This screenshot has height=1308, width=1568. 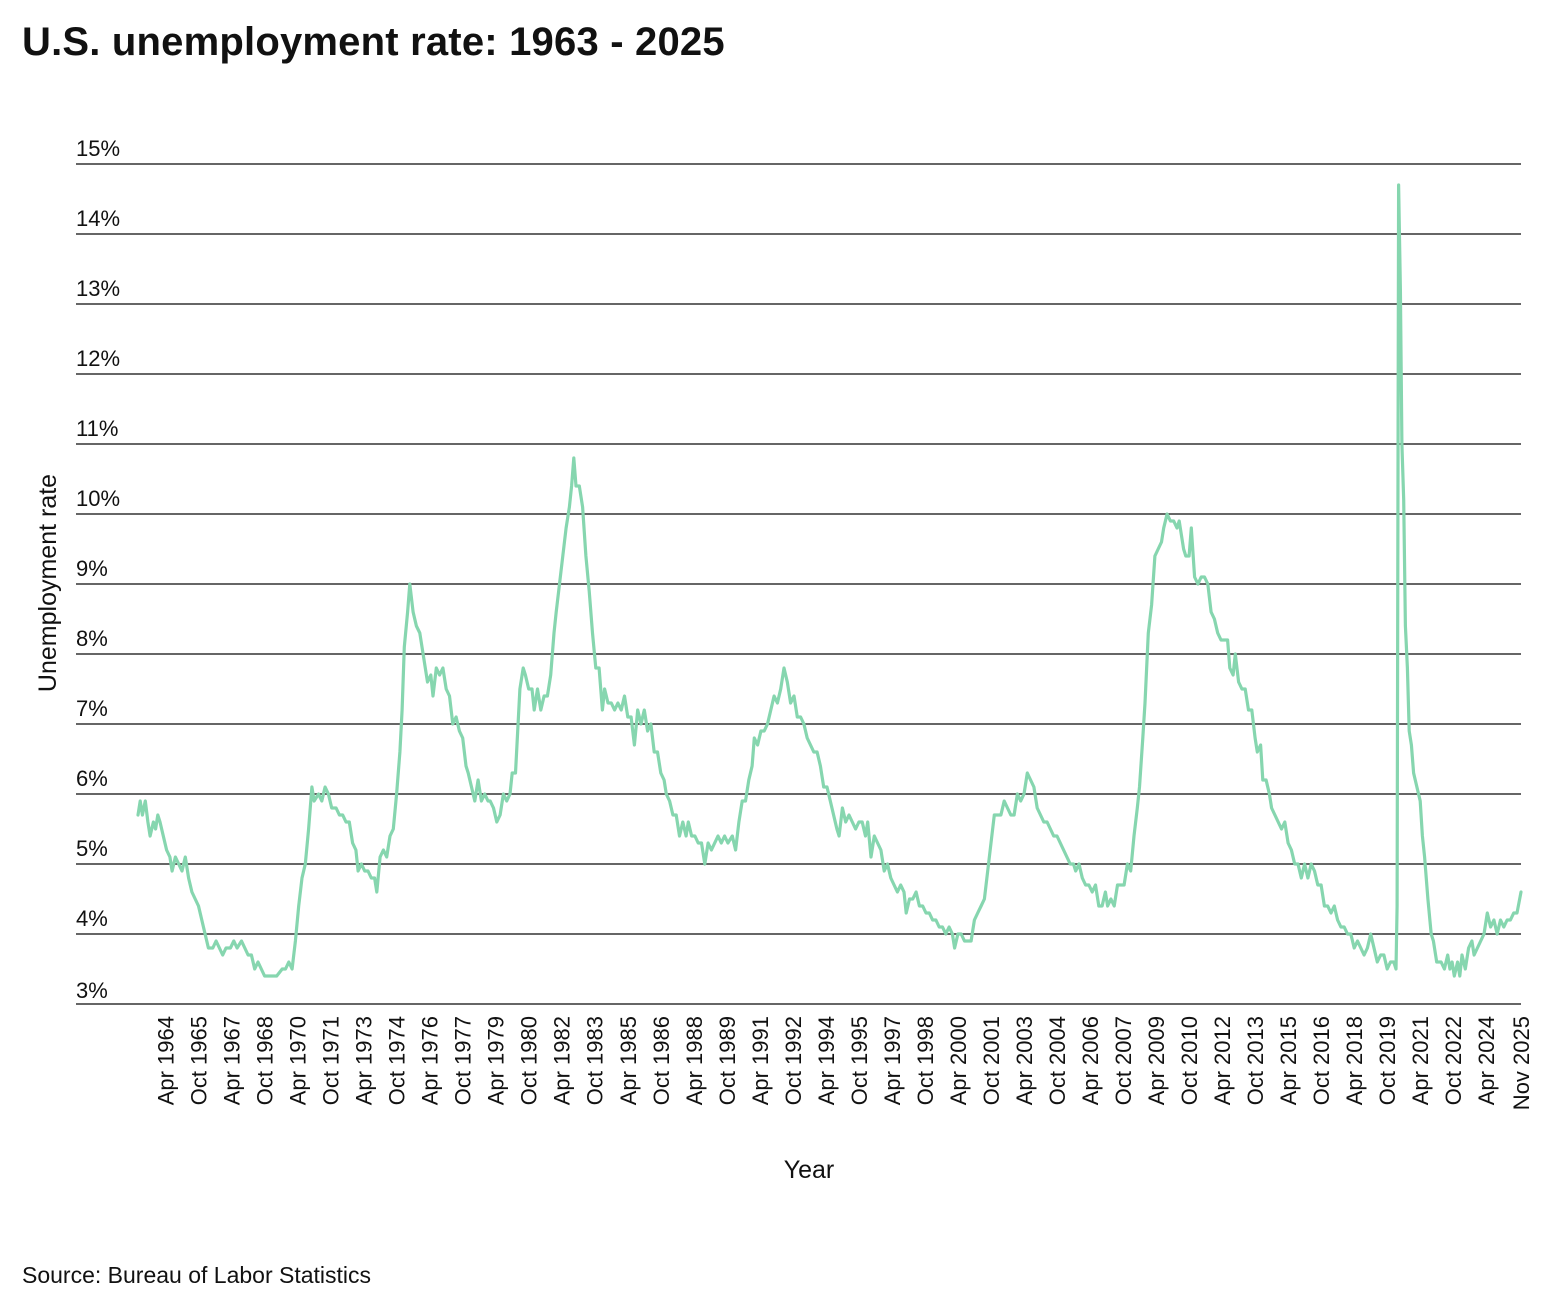 What do you see at coordinates (859, 1060) in the screenshot?
I see `x-tick-label: Oct 1995` at bounding box center [859, 1060].